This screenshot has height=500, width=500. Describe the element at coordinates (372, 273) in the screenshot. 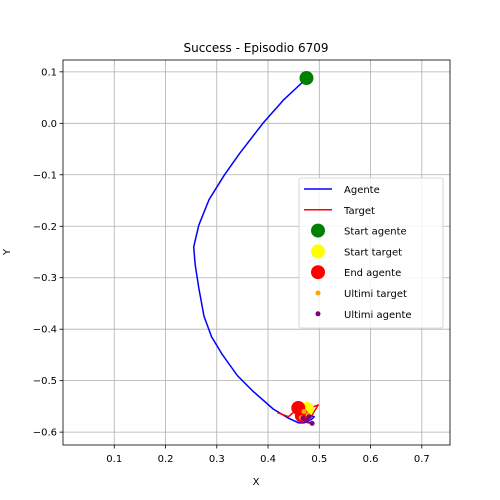

I see `legend-end-agente-label: End agente` at that location.